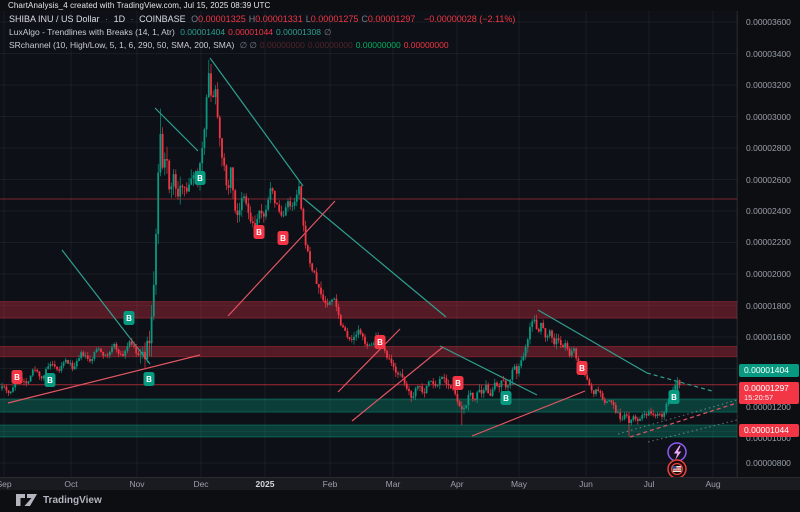 The image size is (800, 512). Describe the element at coordinates (768, 117) in the screenshot. I see `price-axis-label: 0.00003000` at that location.